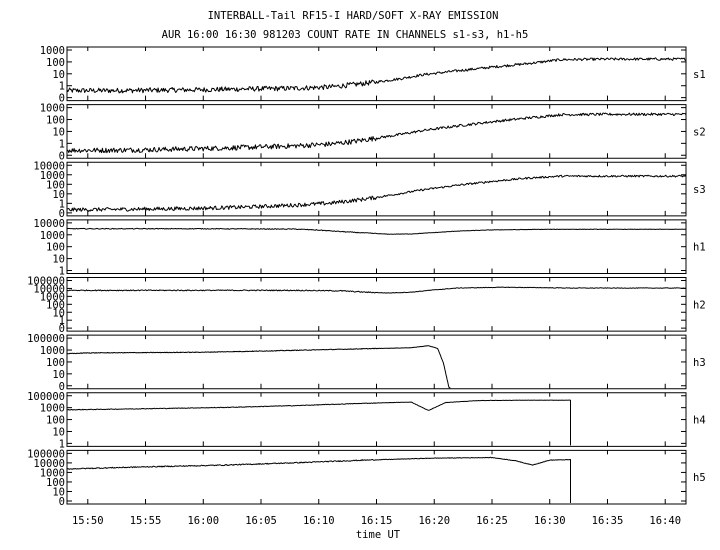  I want to click on series-line-h4, so click(318, 422).